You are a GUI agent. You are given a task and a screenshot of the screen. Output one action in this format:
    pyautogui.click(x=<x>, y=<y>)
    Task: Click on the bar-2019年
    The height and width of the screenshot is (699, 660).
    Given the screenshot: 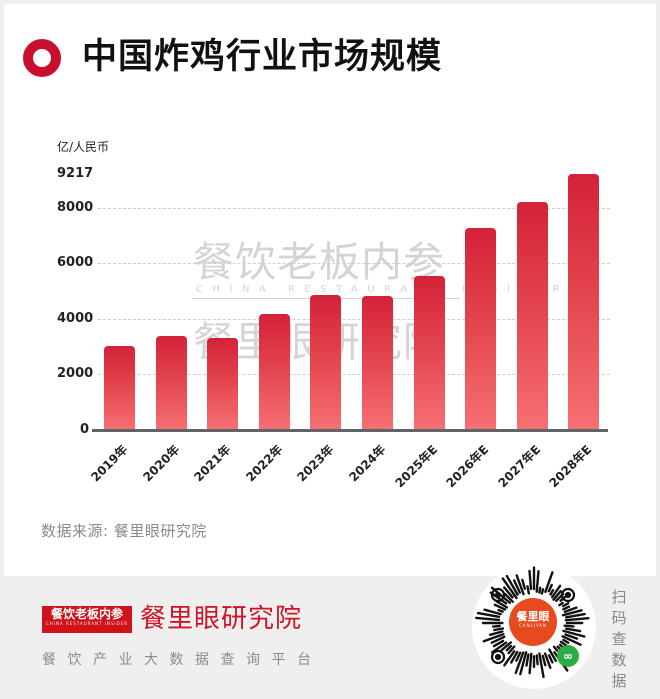 What is the action you would take?
    pyautogui.click(x=119, y=388)
    